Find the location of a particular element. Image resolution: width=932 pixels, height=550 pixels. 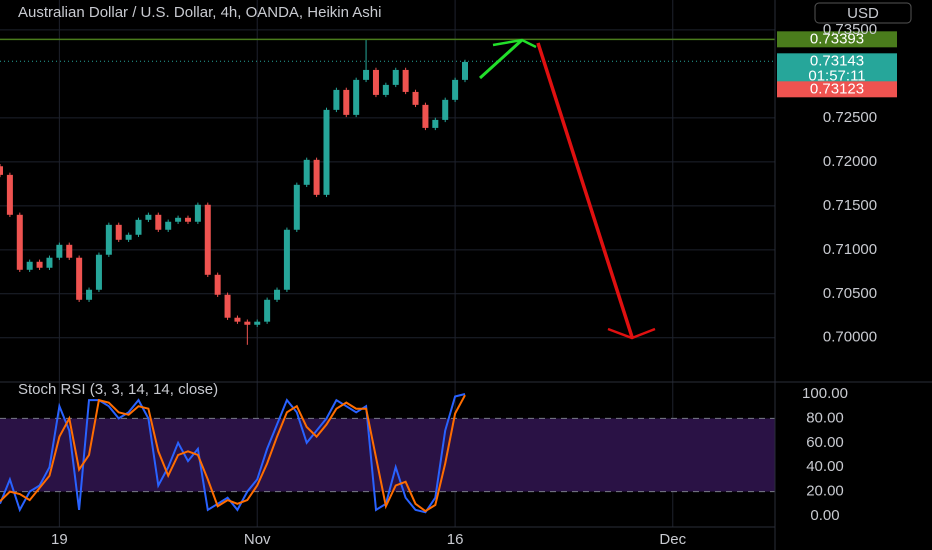

currency-label: USD is located at coordinates (863, 13).